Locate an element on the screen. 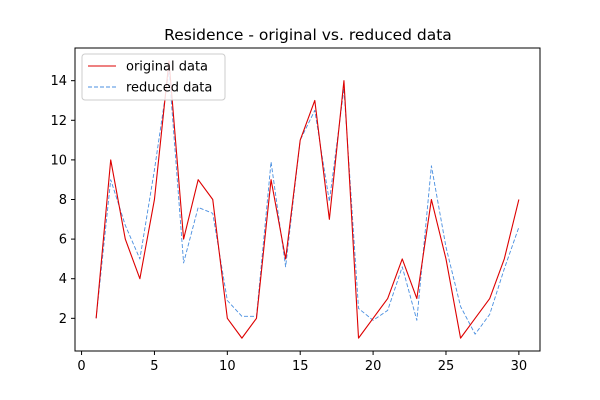 This screenshot has width=600, height=400. x-tick-label: 20 is located at coordinates (373, 366).